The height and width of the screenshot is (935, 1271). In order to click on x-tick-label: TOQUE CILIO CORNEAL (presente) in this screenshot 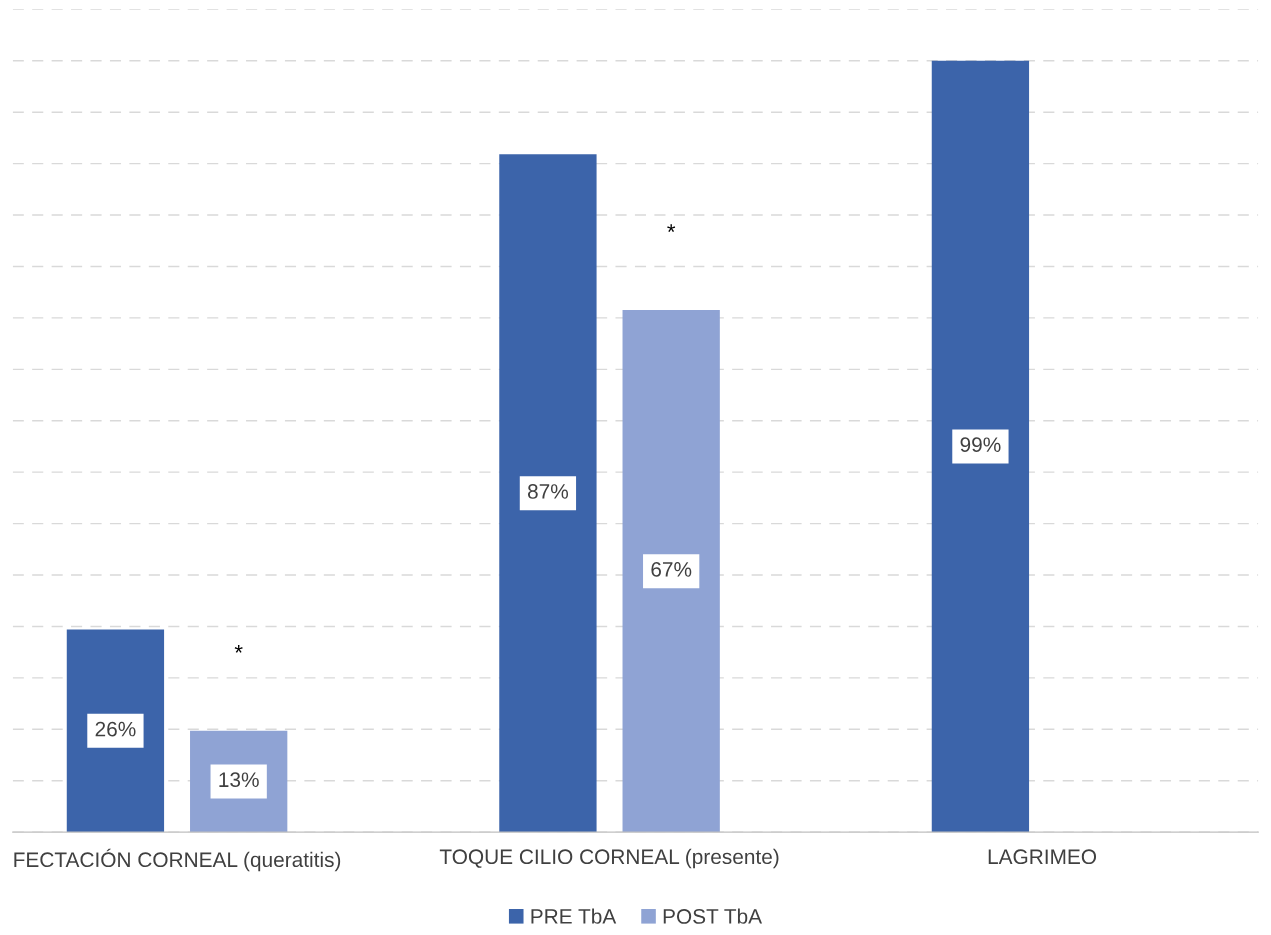, I will do `click(609, 858)`.